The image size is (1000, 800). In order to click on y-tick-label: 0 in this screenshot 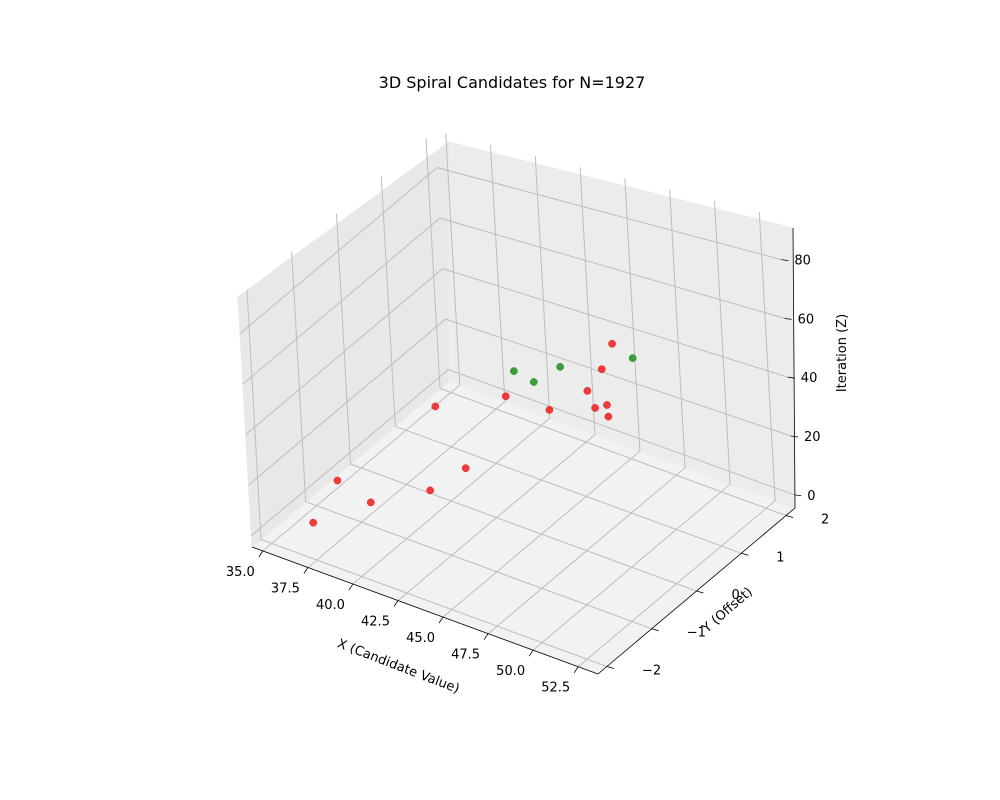, I will do `click(736, 595)`.